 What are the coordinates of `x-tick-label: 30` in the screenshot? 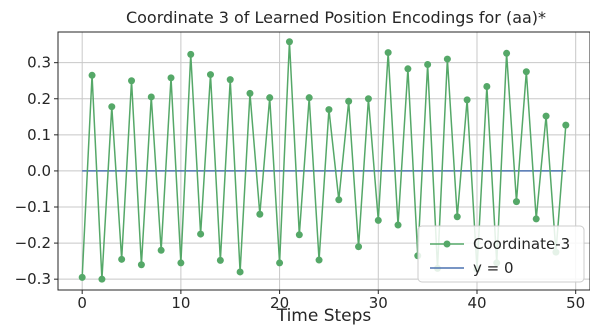 It's located at (378, 303).